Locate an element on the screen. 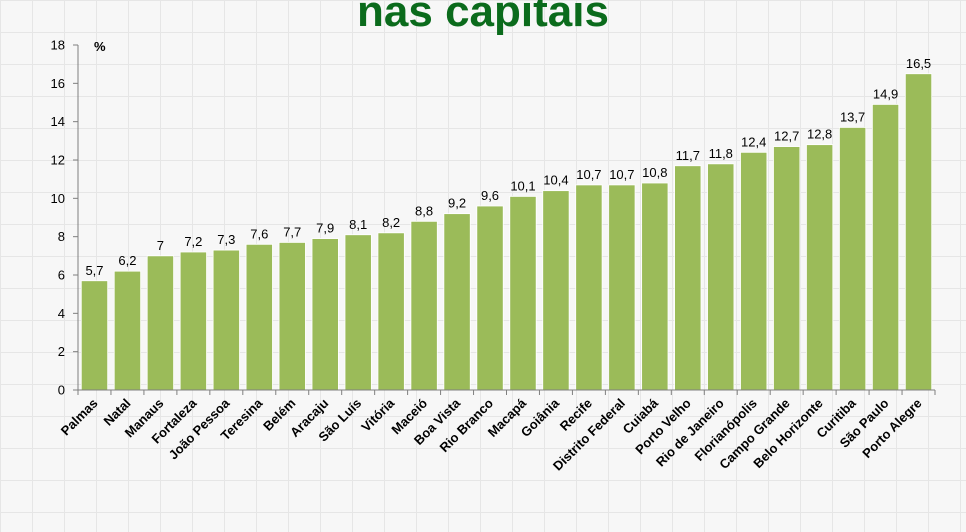  data-label: 7,7 is located at coordinates (292, 231).